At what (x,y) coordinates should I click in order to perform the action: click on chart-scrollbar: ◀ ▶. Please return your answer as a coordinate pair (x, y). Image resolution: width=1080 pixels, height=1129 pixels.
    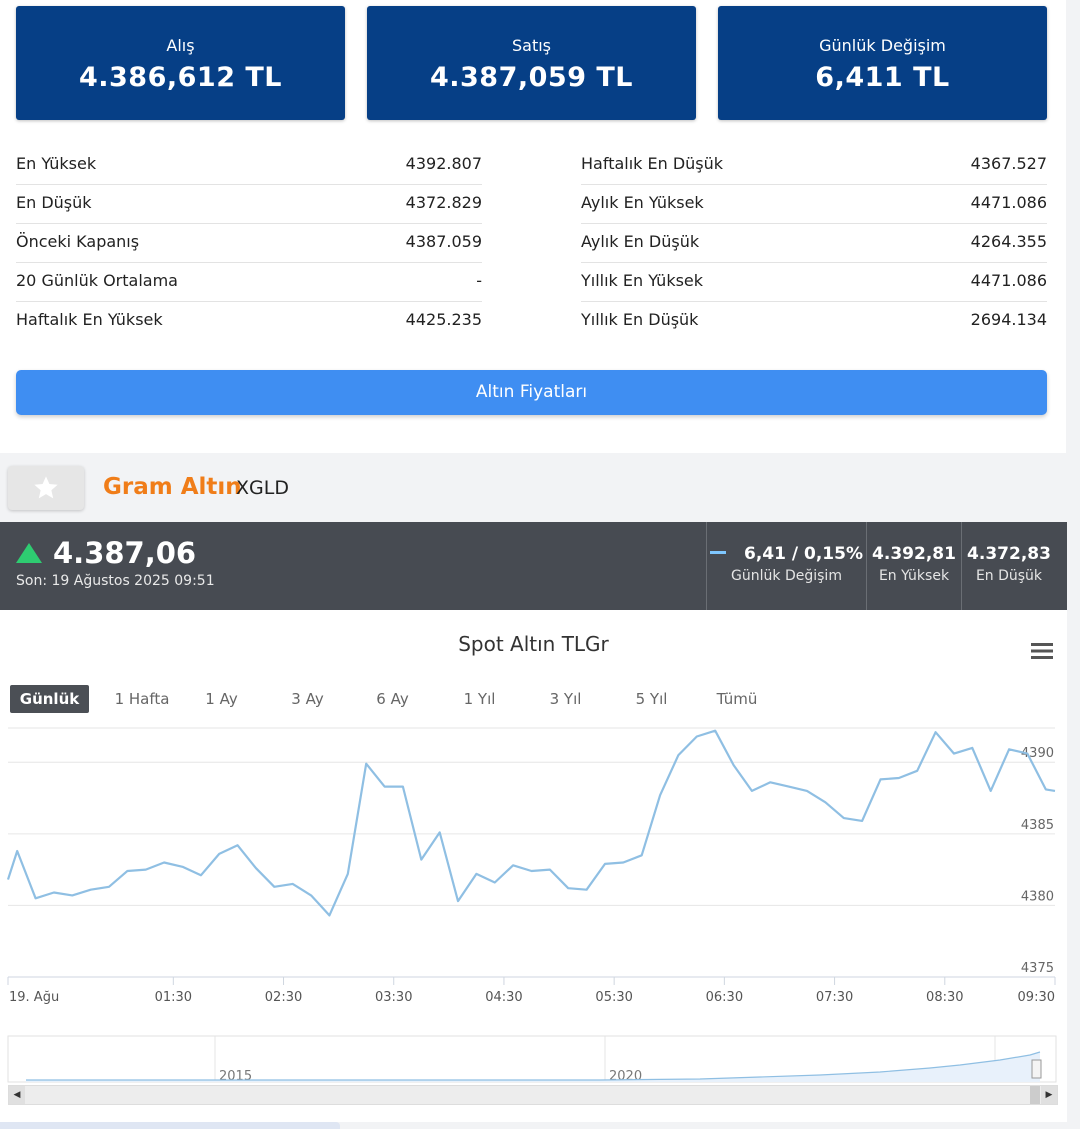
    Looking at the image, I should click on (533, 1095).